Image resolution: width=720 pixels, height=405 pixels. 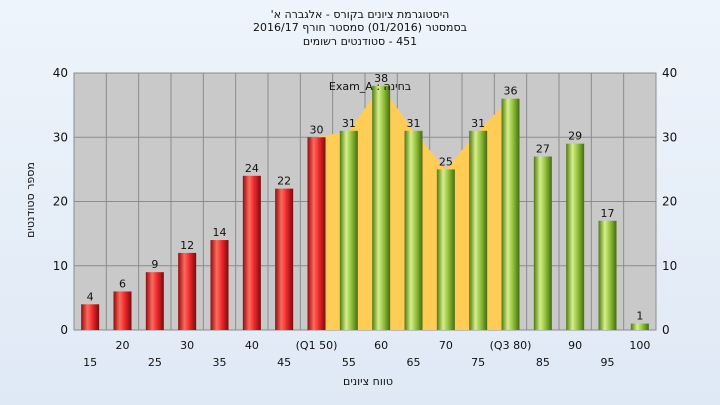 I want to click on data-label-18: 1, so click(x=639, y=316).